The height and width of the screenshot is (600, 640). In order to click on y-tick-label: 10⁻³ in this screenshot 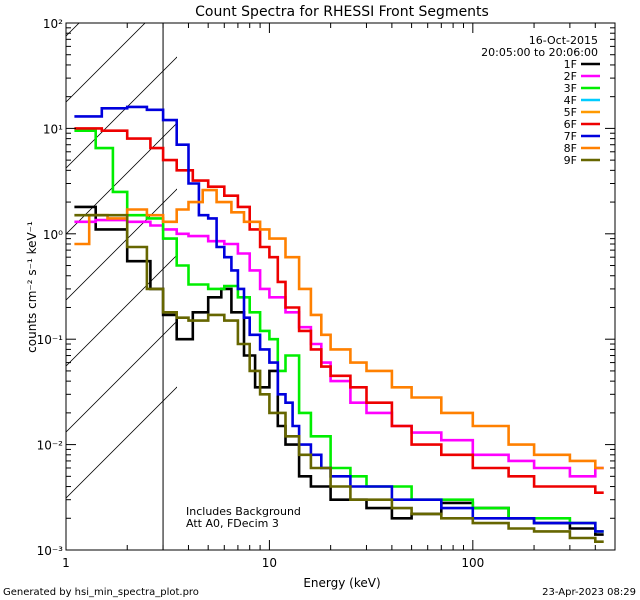, I will do `click(50, 551)`.